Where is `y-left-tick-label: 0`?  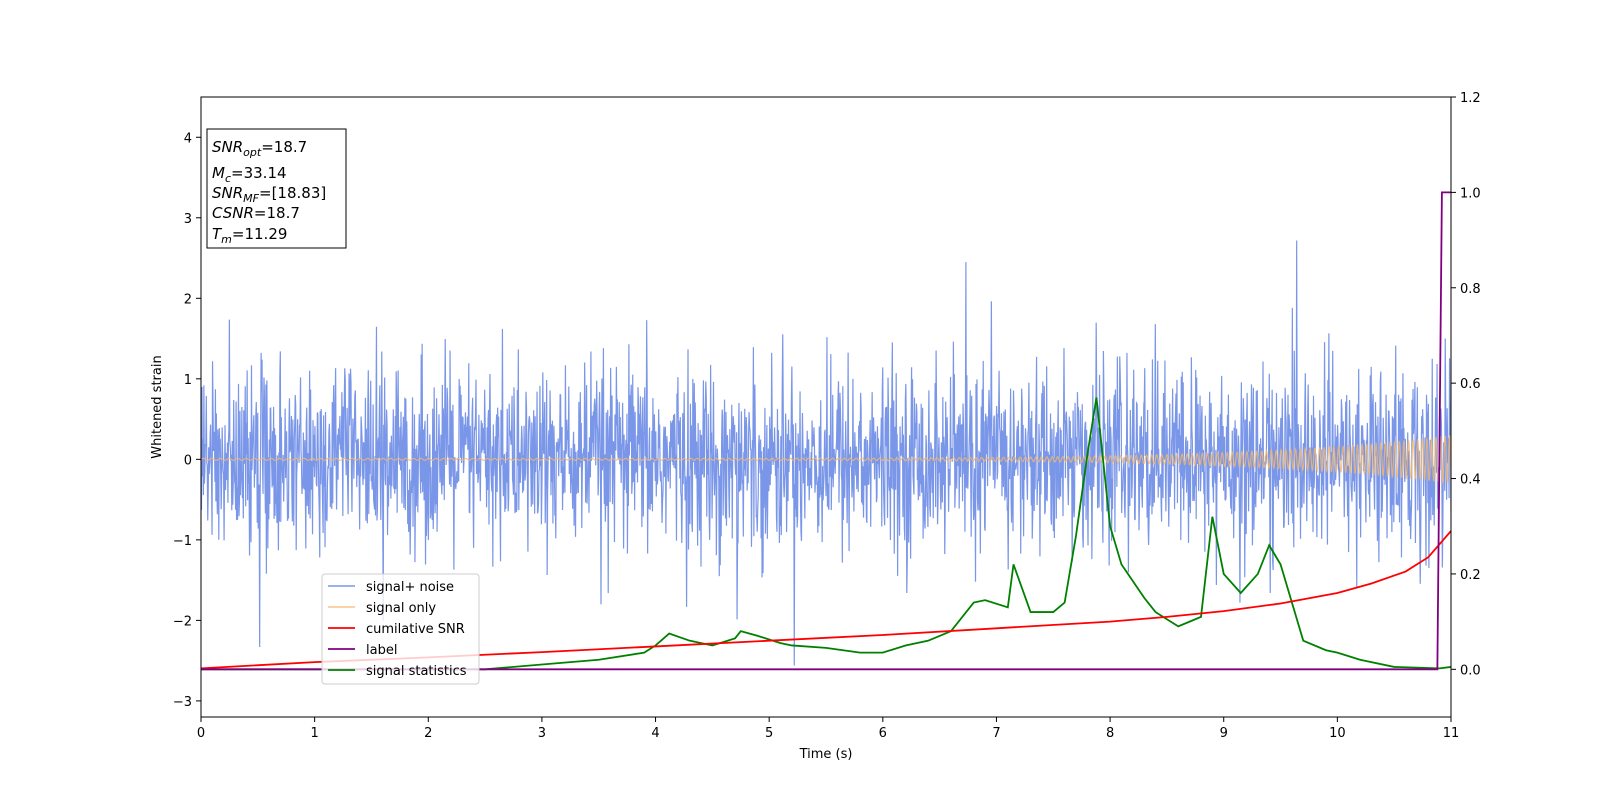 y-left-tick-label: 0 is located at coordinates (188, 460).